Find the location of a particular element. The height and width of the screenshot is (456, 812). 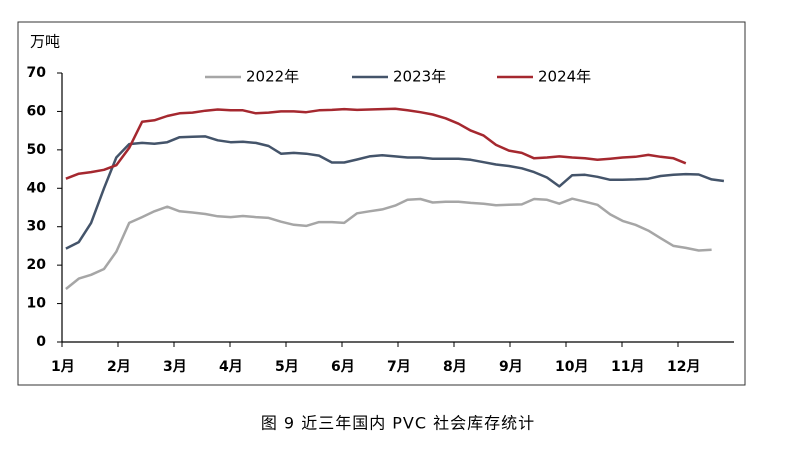

y-tick-label: 10 is located at coordinates (37, 304).